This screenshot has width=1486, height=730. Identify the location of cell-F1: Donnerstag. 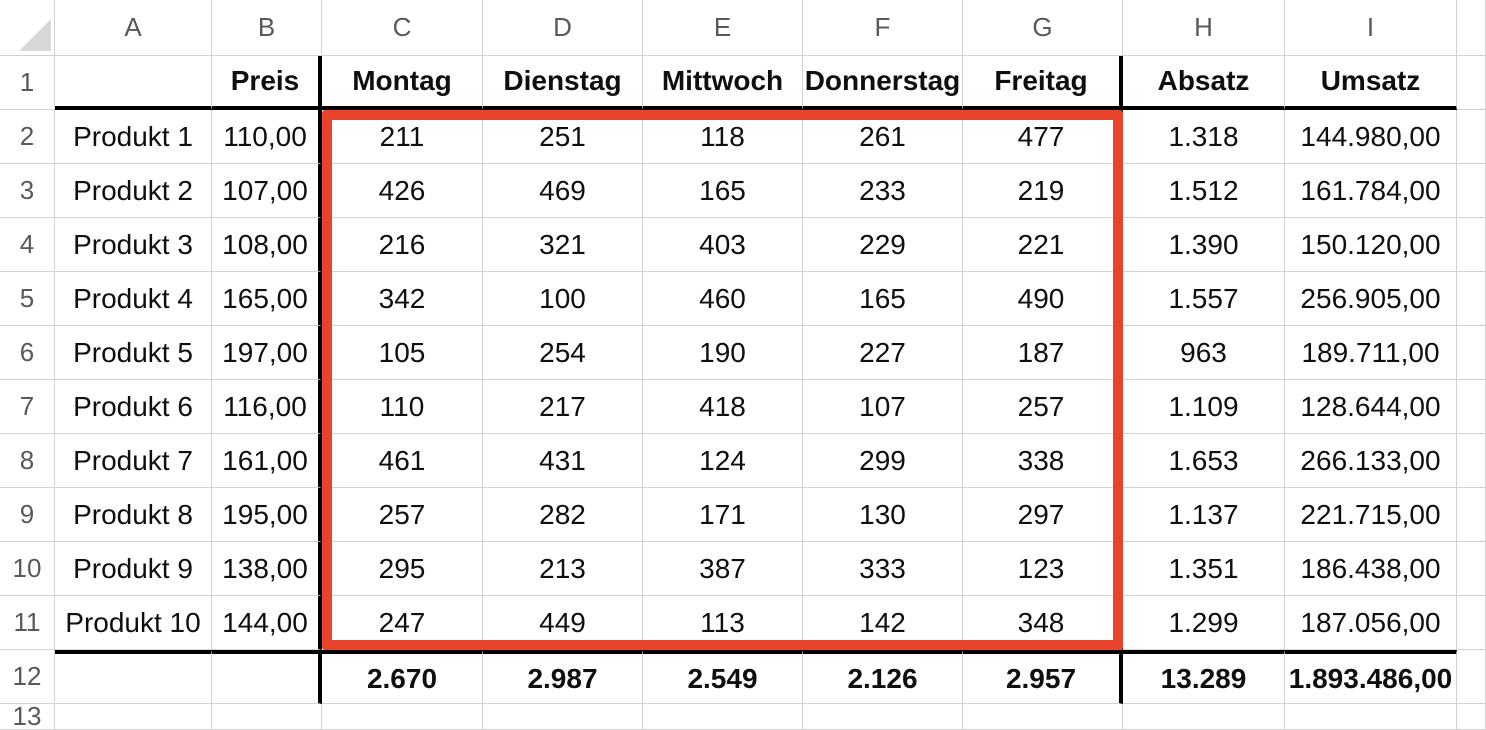
(883, 83).